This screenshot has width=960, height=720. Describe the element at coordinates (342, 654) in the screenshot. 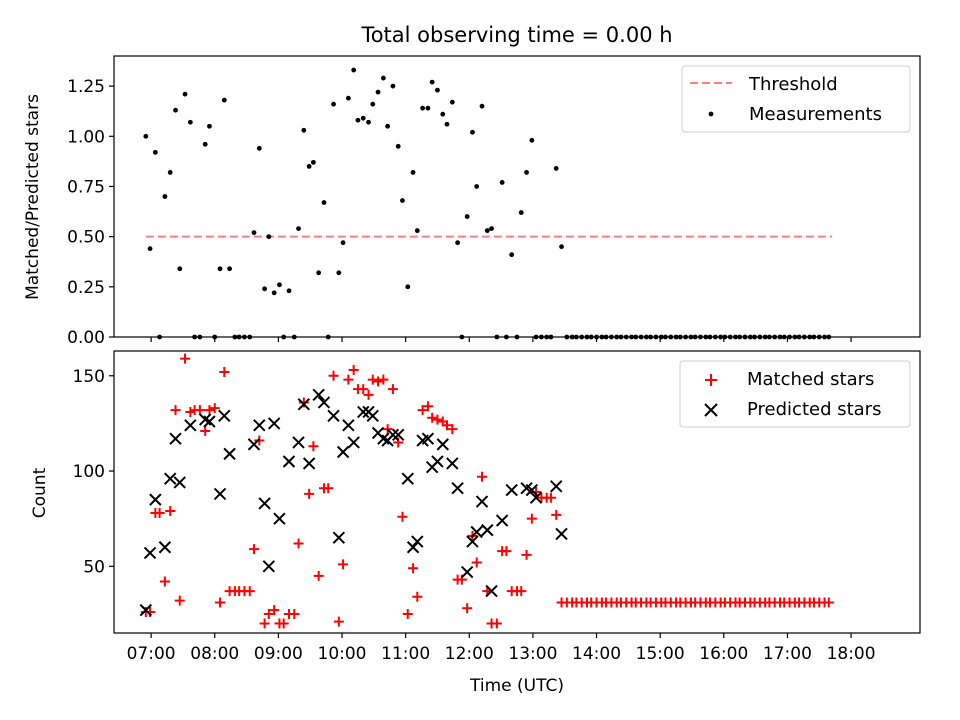

I see `x-tick-label: 10:00` at that location.